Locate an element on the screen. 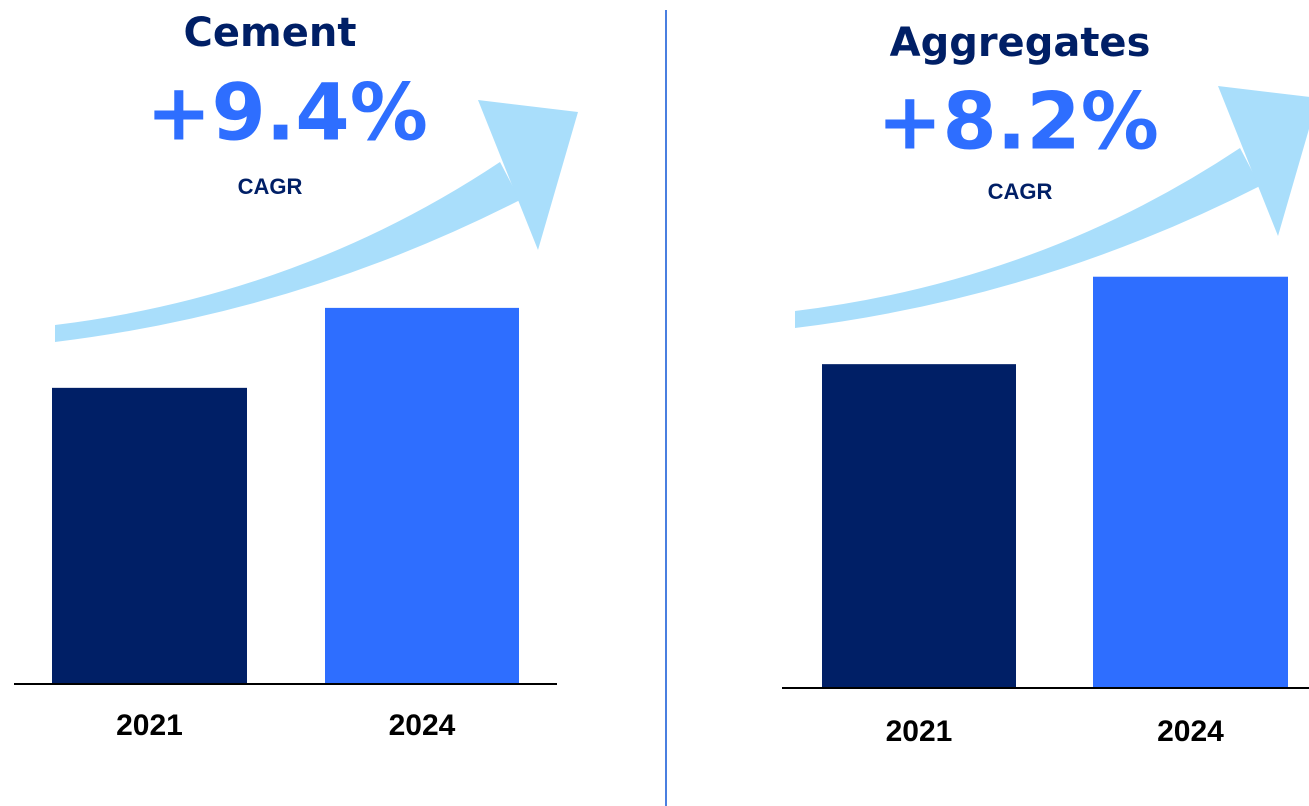 This screenshot has width=1309, height=806. chart-title: Aggregates is located at coordinates (1020, 43).